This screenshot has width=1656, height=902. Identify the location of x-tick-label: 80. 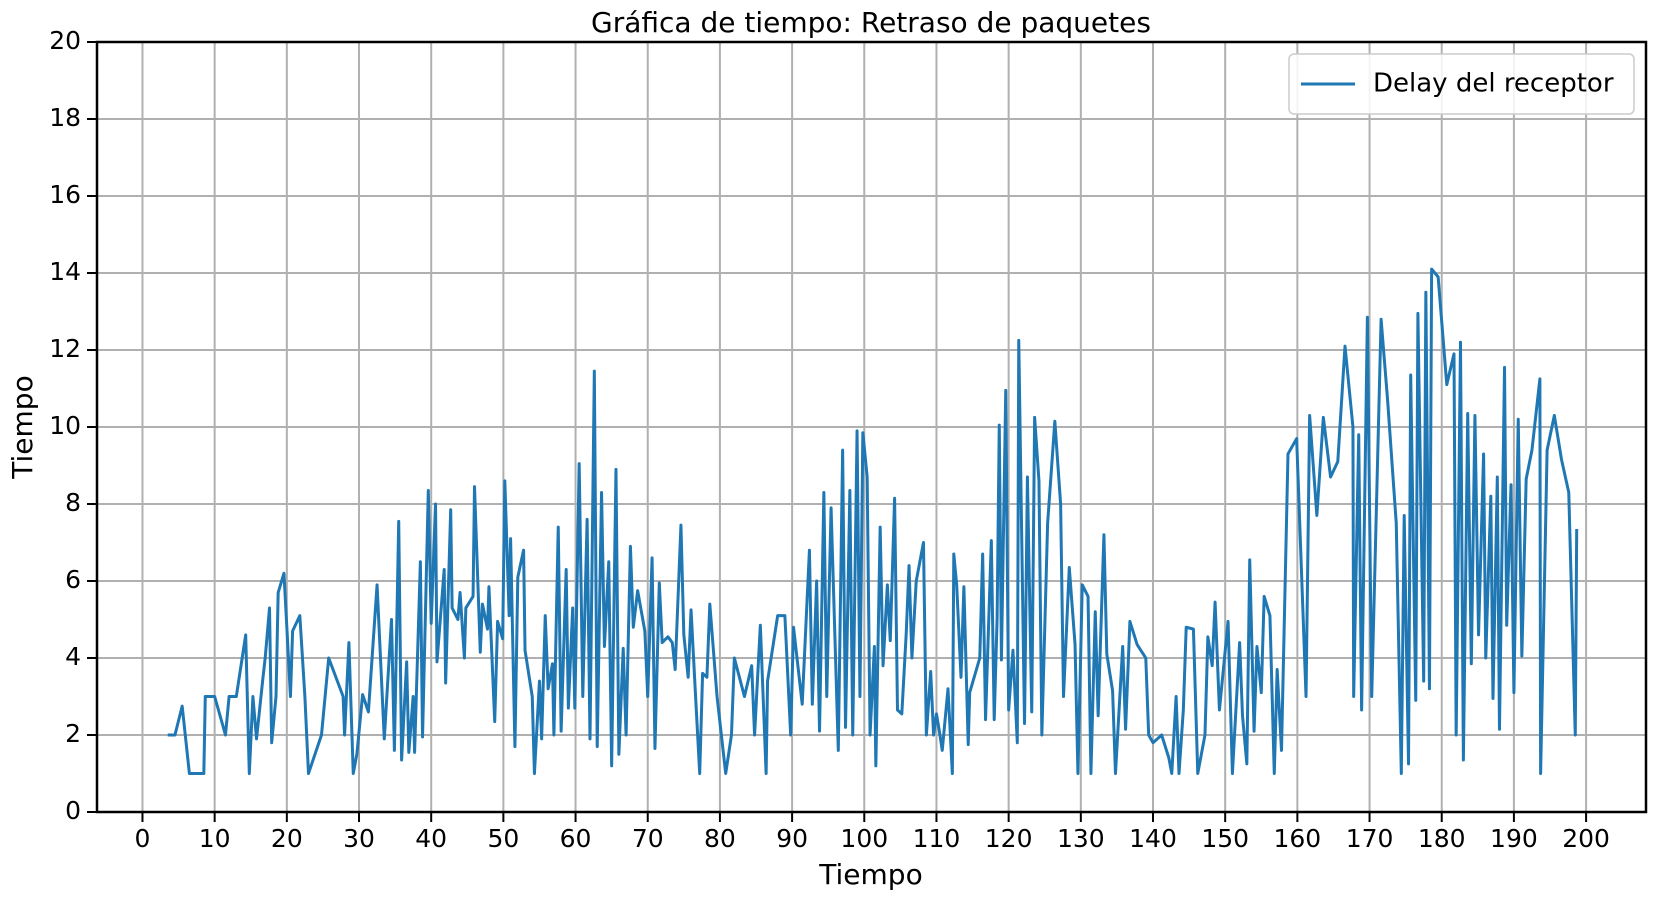
(720, 838).